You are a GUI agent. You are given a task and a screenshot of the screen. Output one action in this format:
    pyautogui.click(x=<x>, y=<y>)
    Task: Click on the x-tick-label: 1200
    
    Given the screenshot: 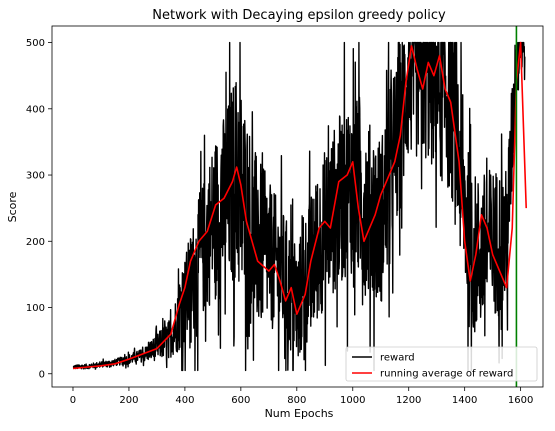 What is the action you would take?
    pyautogui.click(x=408, y=400)
    